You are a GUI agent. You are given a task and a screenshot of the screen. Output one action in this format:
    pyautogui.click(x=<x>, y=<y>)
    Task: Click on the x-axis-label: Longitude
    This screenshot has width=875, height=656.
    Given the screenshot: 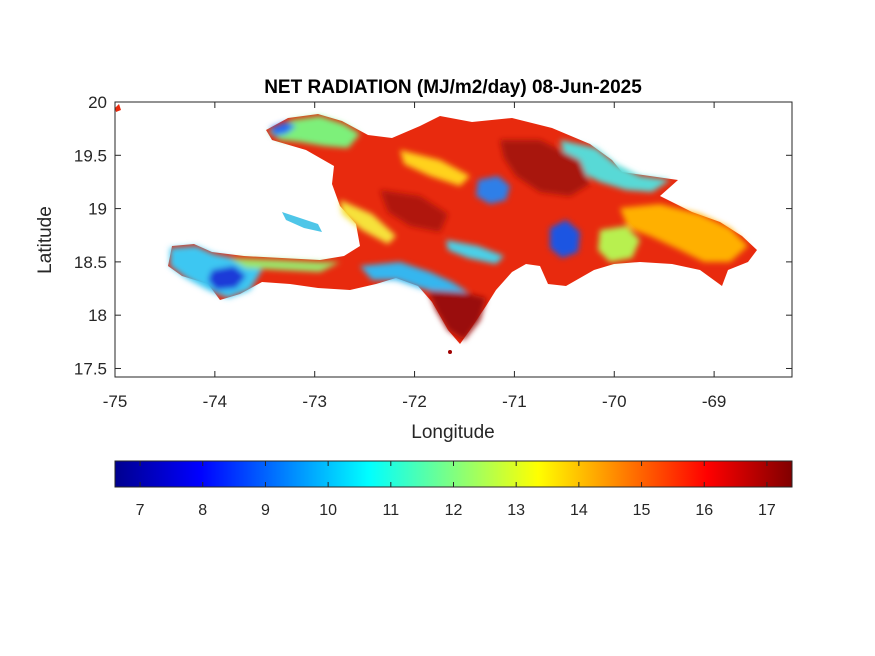 What is the action you would take?
    pyautogui.click(x=452, y=432)
    